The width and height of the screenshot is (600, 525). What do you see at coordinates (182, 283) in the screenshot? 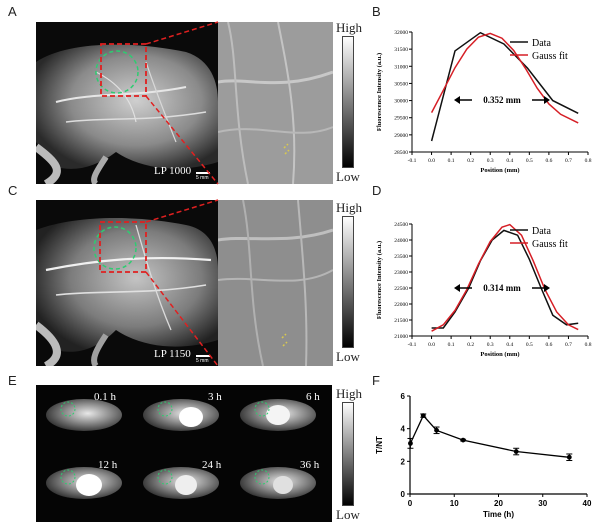
I see `zoom-connector-lines-c` at bounding box center [182, 283].